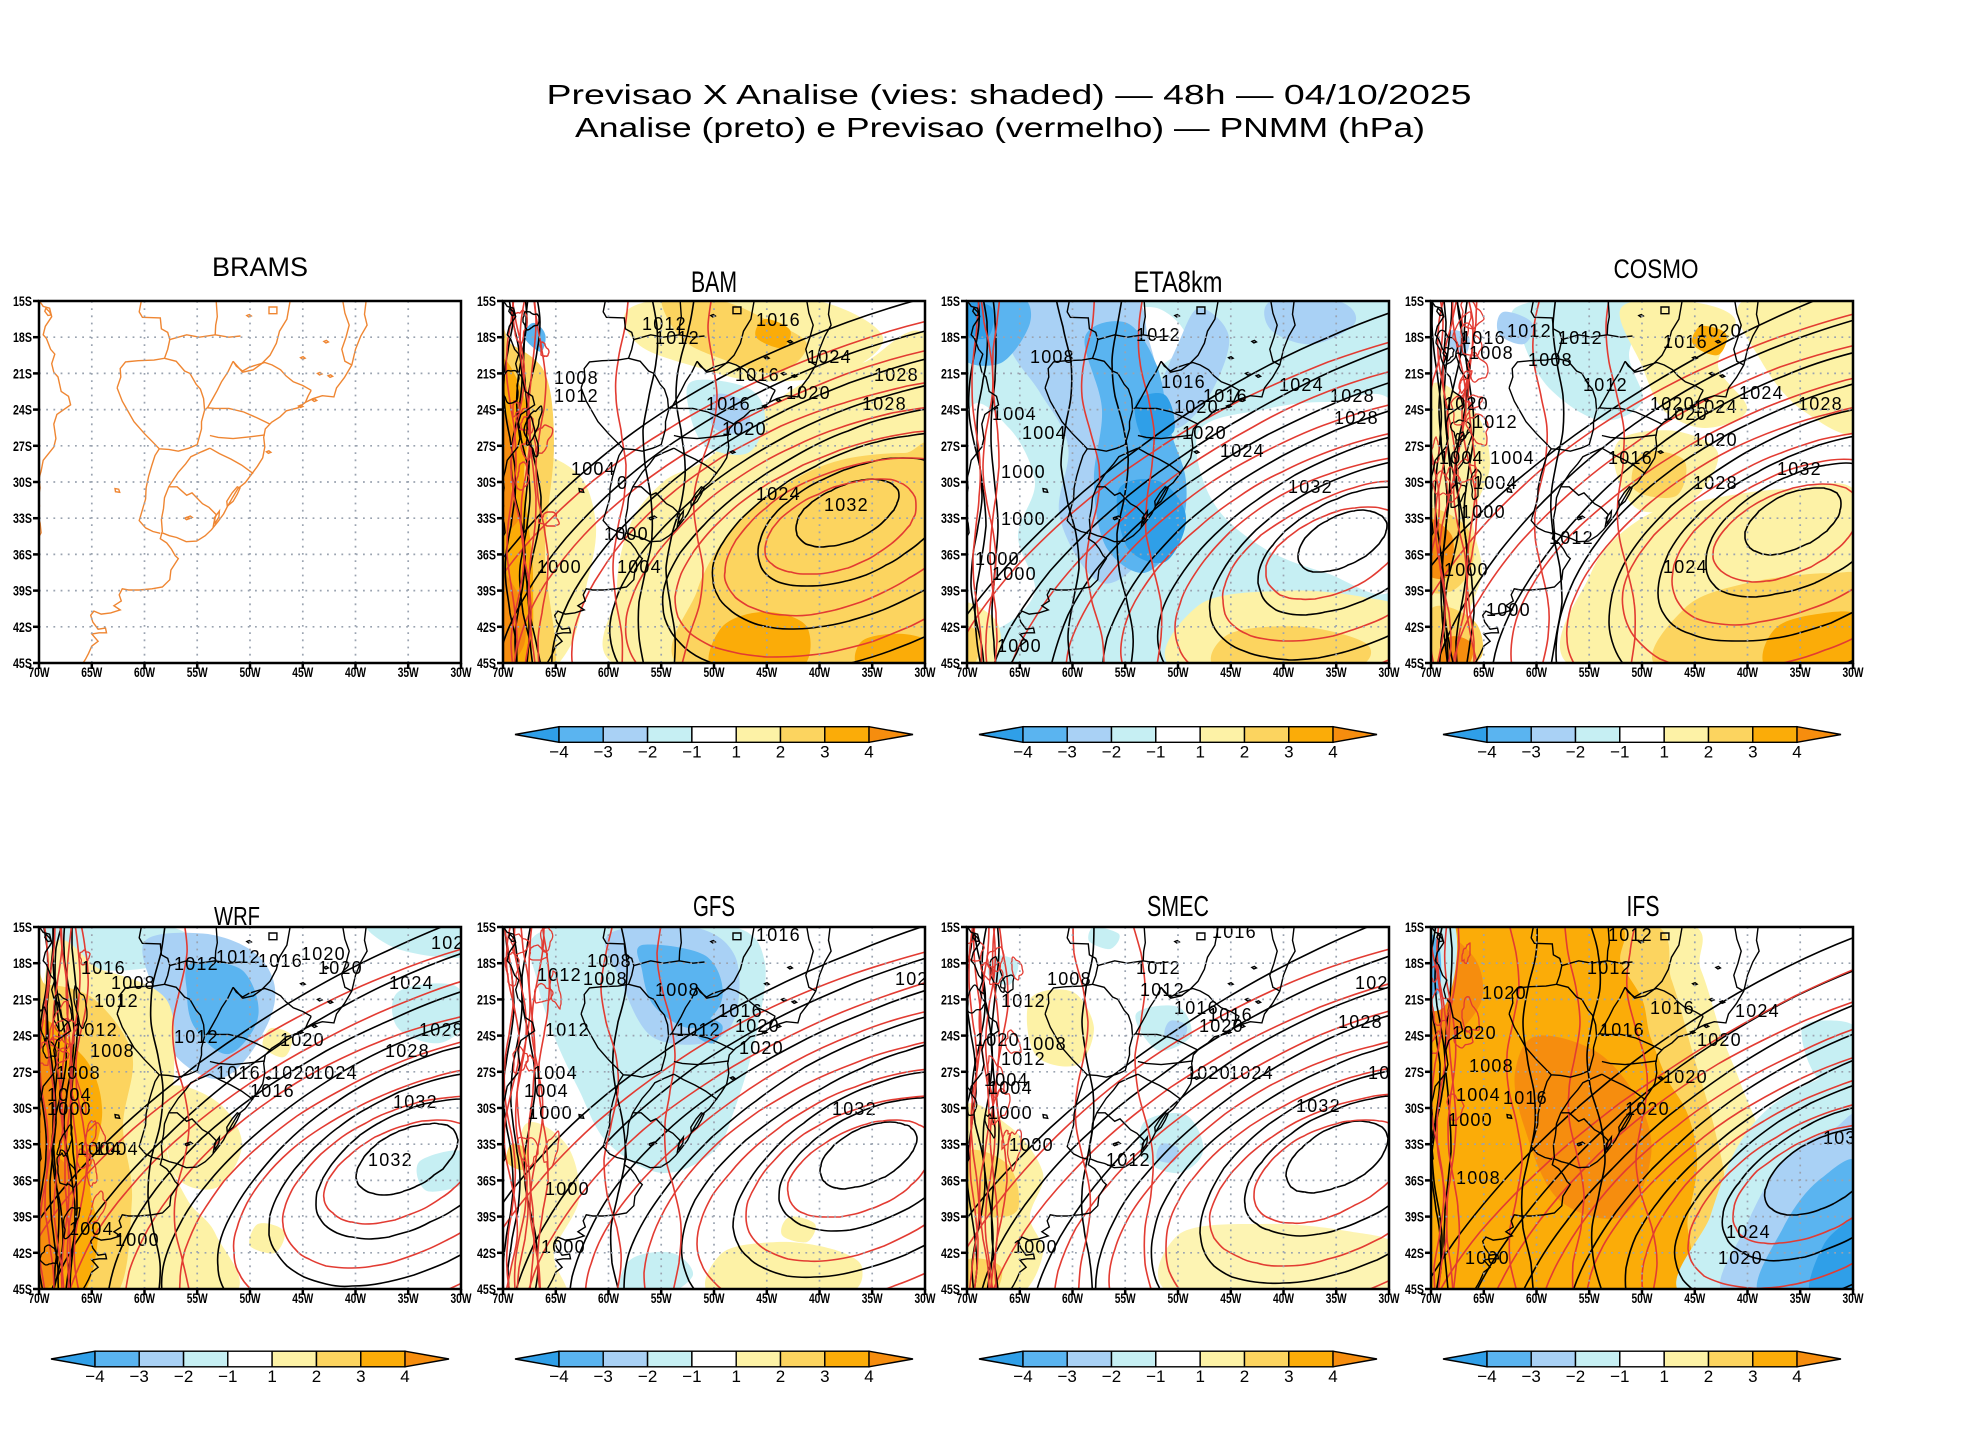  Describe the element at coordinates (260, 267) in the screenshot. I see `svg-text: BRAMS` at that location.